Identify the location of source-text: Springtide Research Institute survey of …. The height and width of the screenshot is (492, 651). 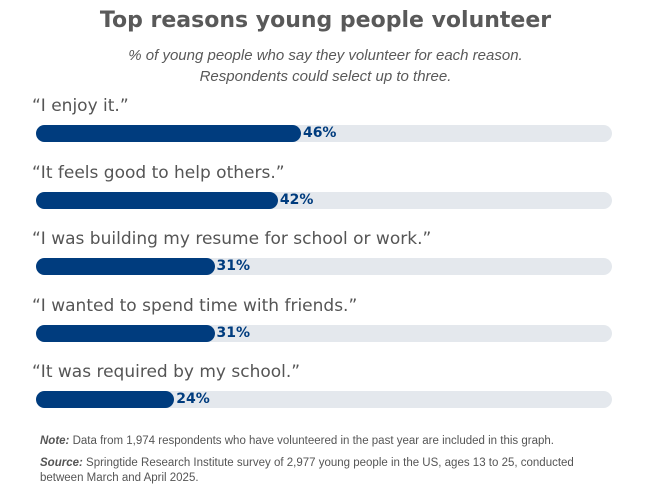
(307, 470).